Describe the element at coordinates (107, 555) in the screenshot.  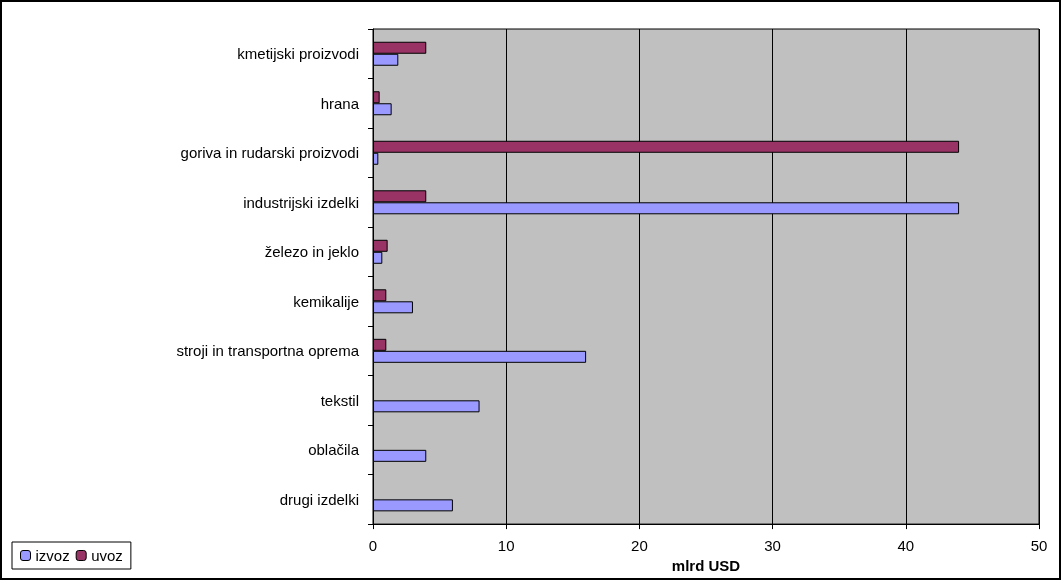
I see `legend-label: uvoz` at that location.